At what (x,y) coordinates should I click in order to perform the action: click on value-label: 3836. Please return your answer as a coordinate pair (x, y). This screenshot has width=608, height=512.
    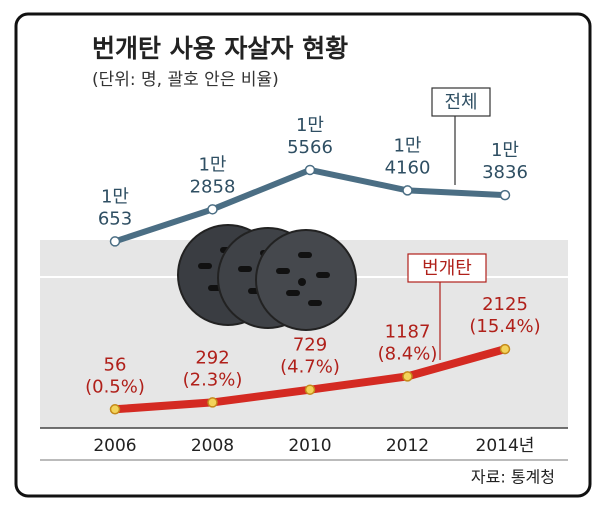
    Looking at the image, I should click on (505, 172).